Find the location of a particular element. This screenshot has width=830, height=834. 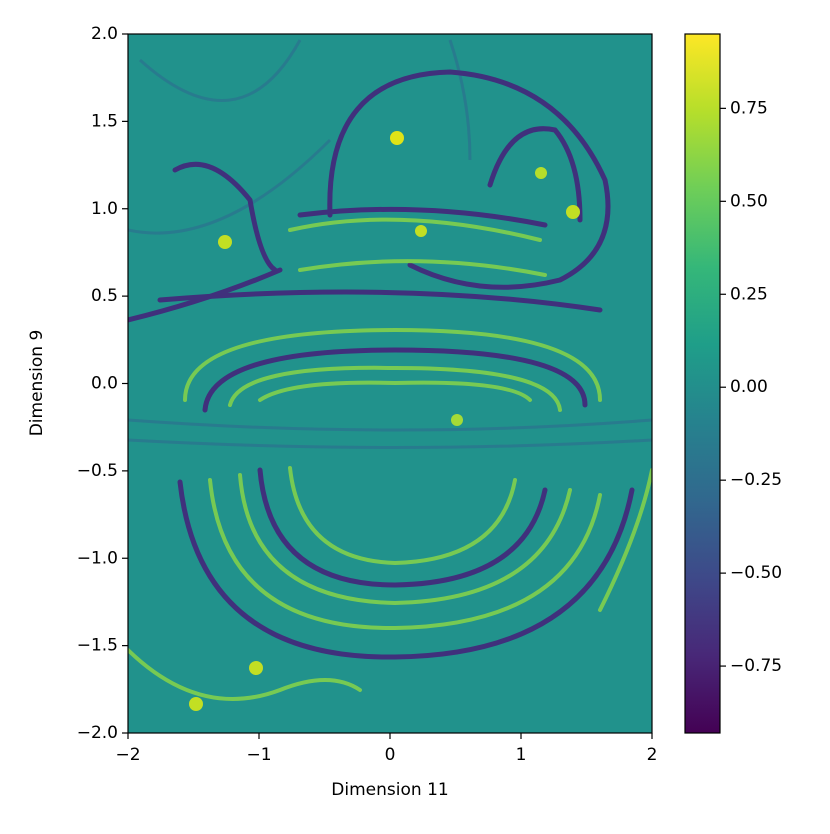

y-tick-label: 0.5 is located at coordinates (104, 296).